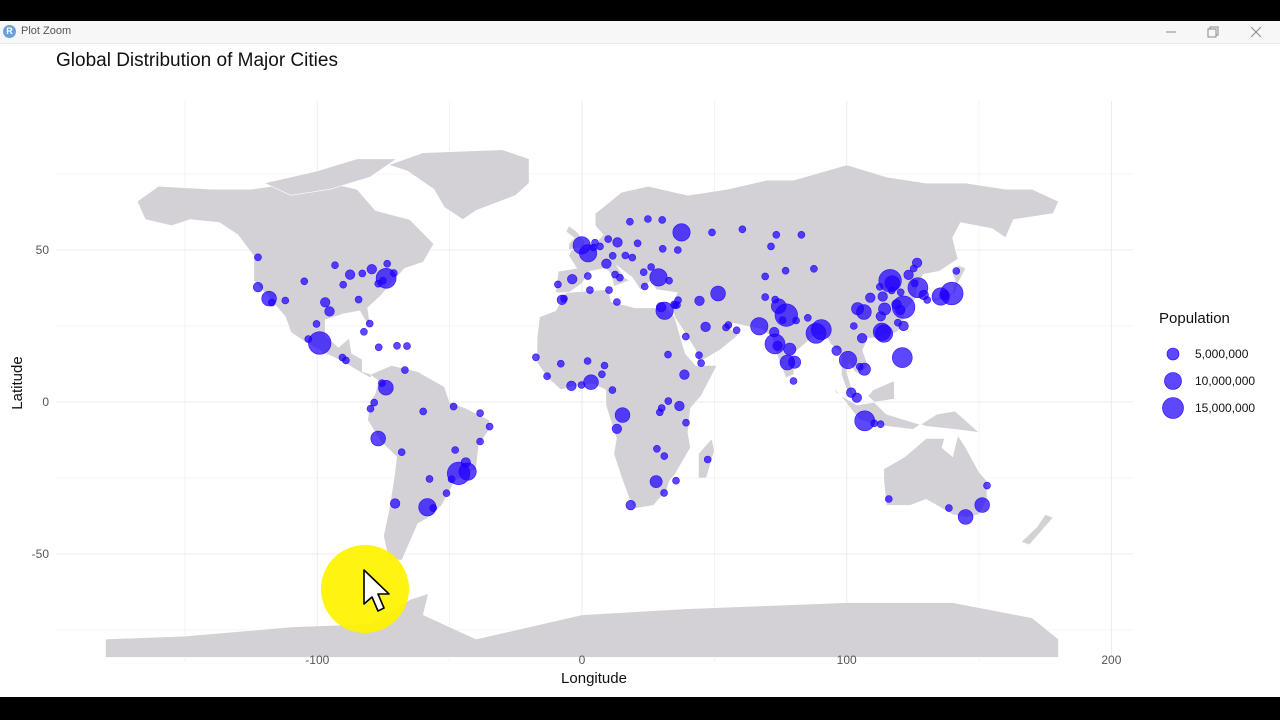 Image resolution: width=1280 pixels, height=720 pixels. I want to click on restore-button, so click(1213, 32).